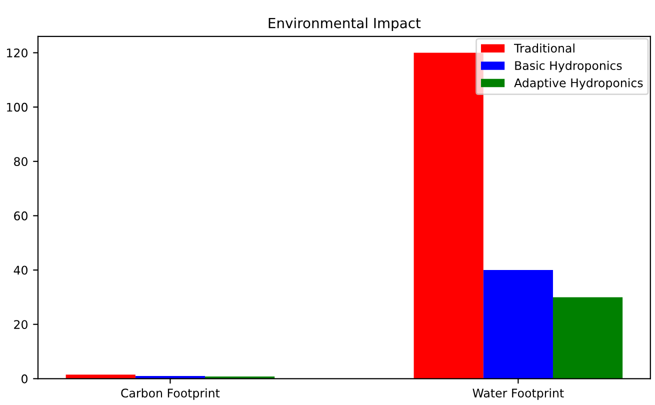  Describe the element at coordinates (544, 48) in the screenshot. I see `legend-label: Traditional` at that location.